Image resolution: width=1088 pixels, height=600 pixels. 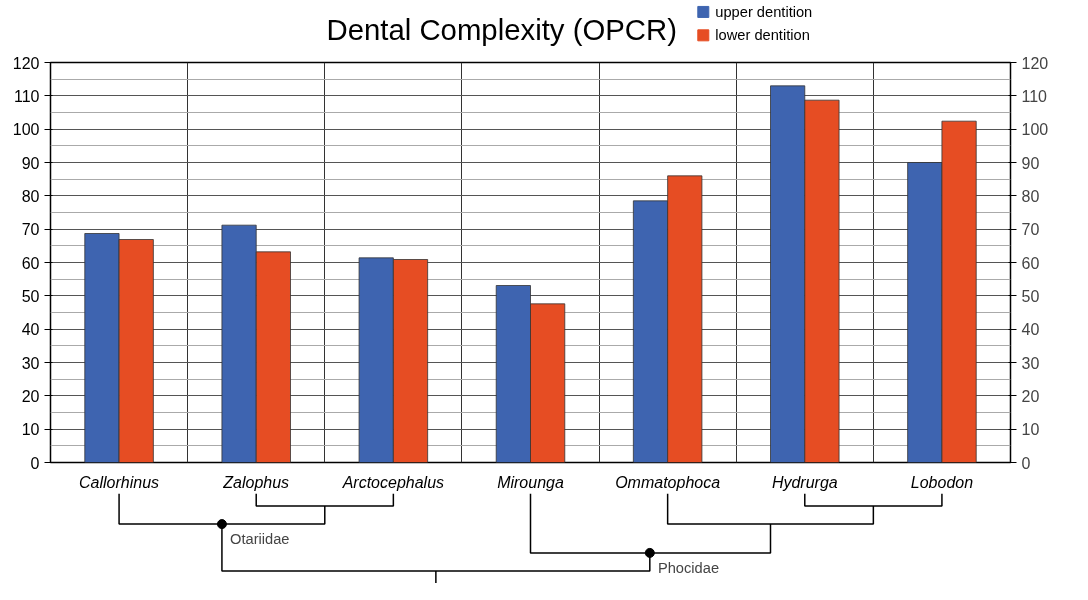 I want to click on y2-tick-label: 90, so click(x=1030, y=163).